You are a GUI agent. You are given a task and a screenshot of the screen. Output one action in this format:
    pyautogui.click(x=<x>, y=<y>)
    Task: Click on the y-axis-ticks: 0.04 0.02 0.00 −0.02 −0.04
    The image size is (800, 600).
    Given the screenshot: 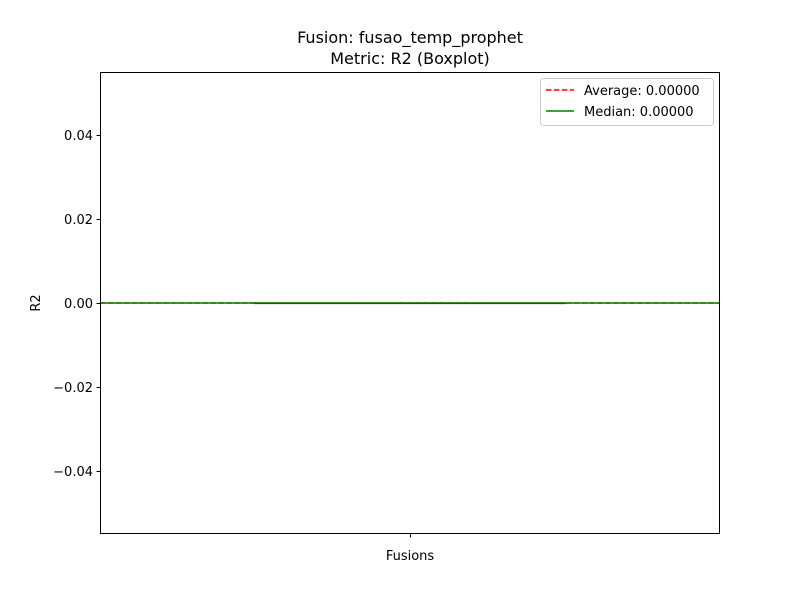 What is the action you would take?
    pyautogui.click(x=76, y=304)
    